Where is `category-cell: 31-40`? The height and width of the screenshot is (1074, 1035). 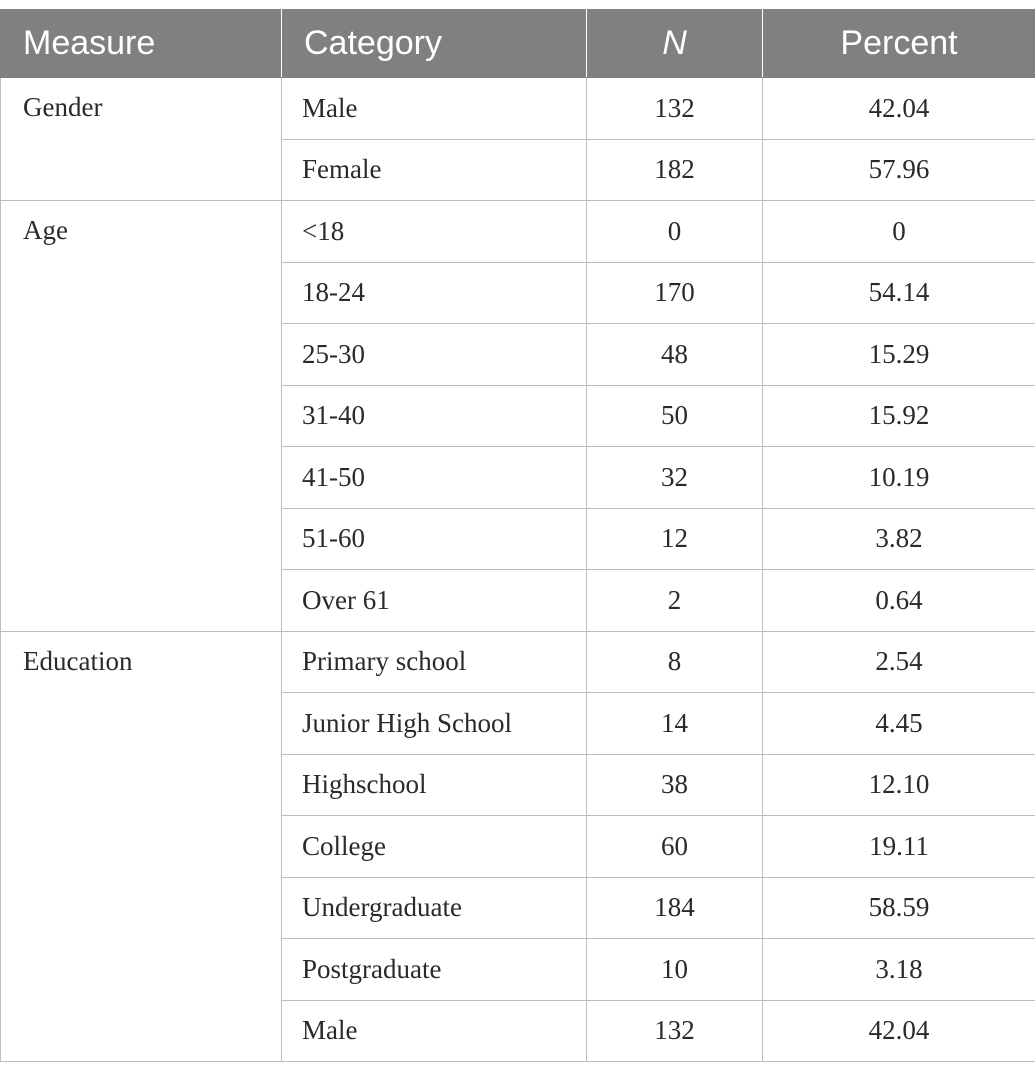 category-cell: 31-40 is located at coordinates (434, 415).